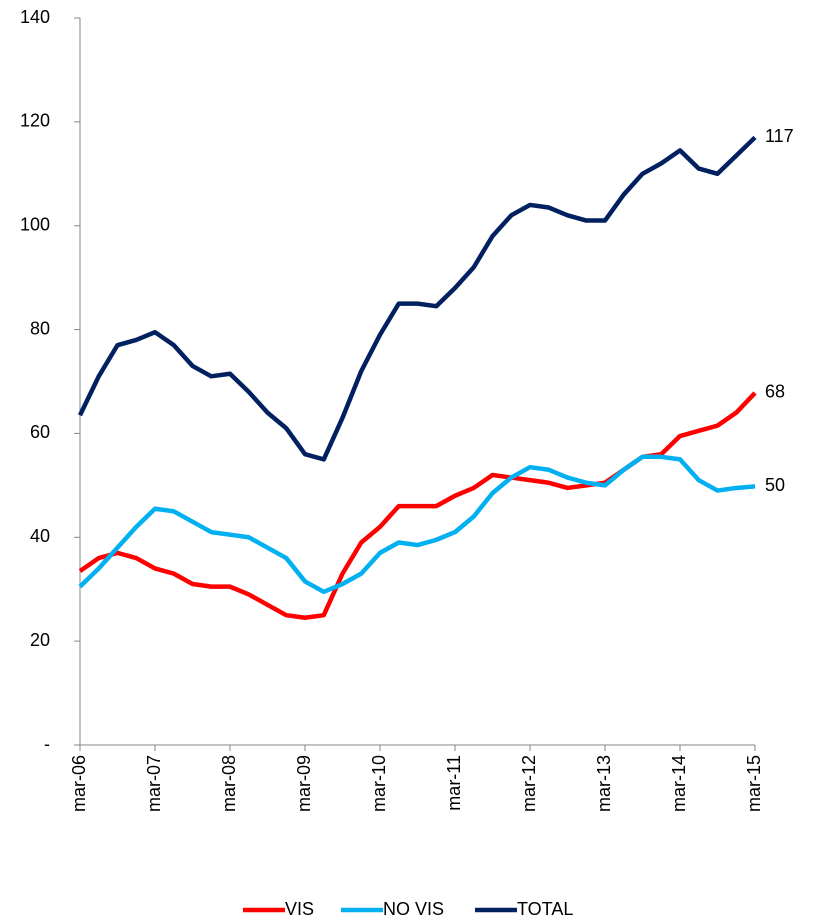  What do you see at coordinates (40, 432) in the screenshot?
I see `y-tick-label: 60` at bounding box center [40, 432].